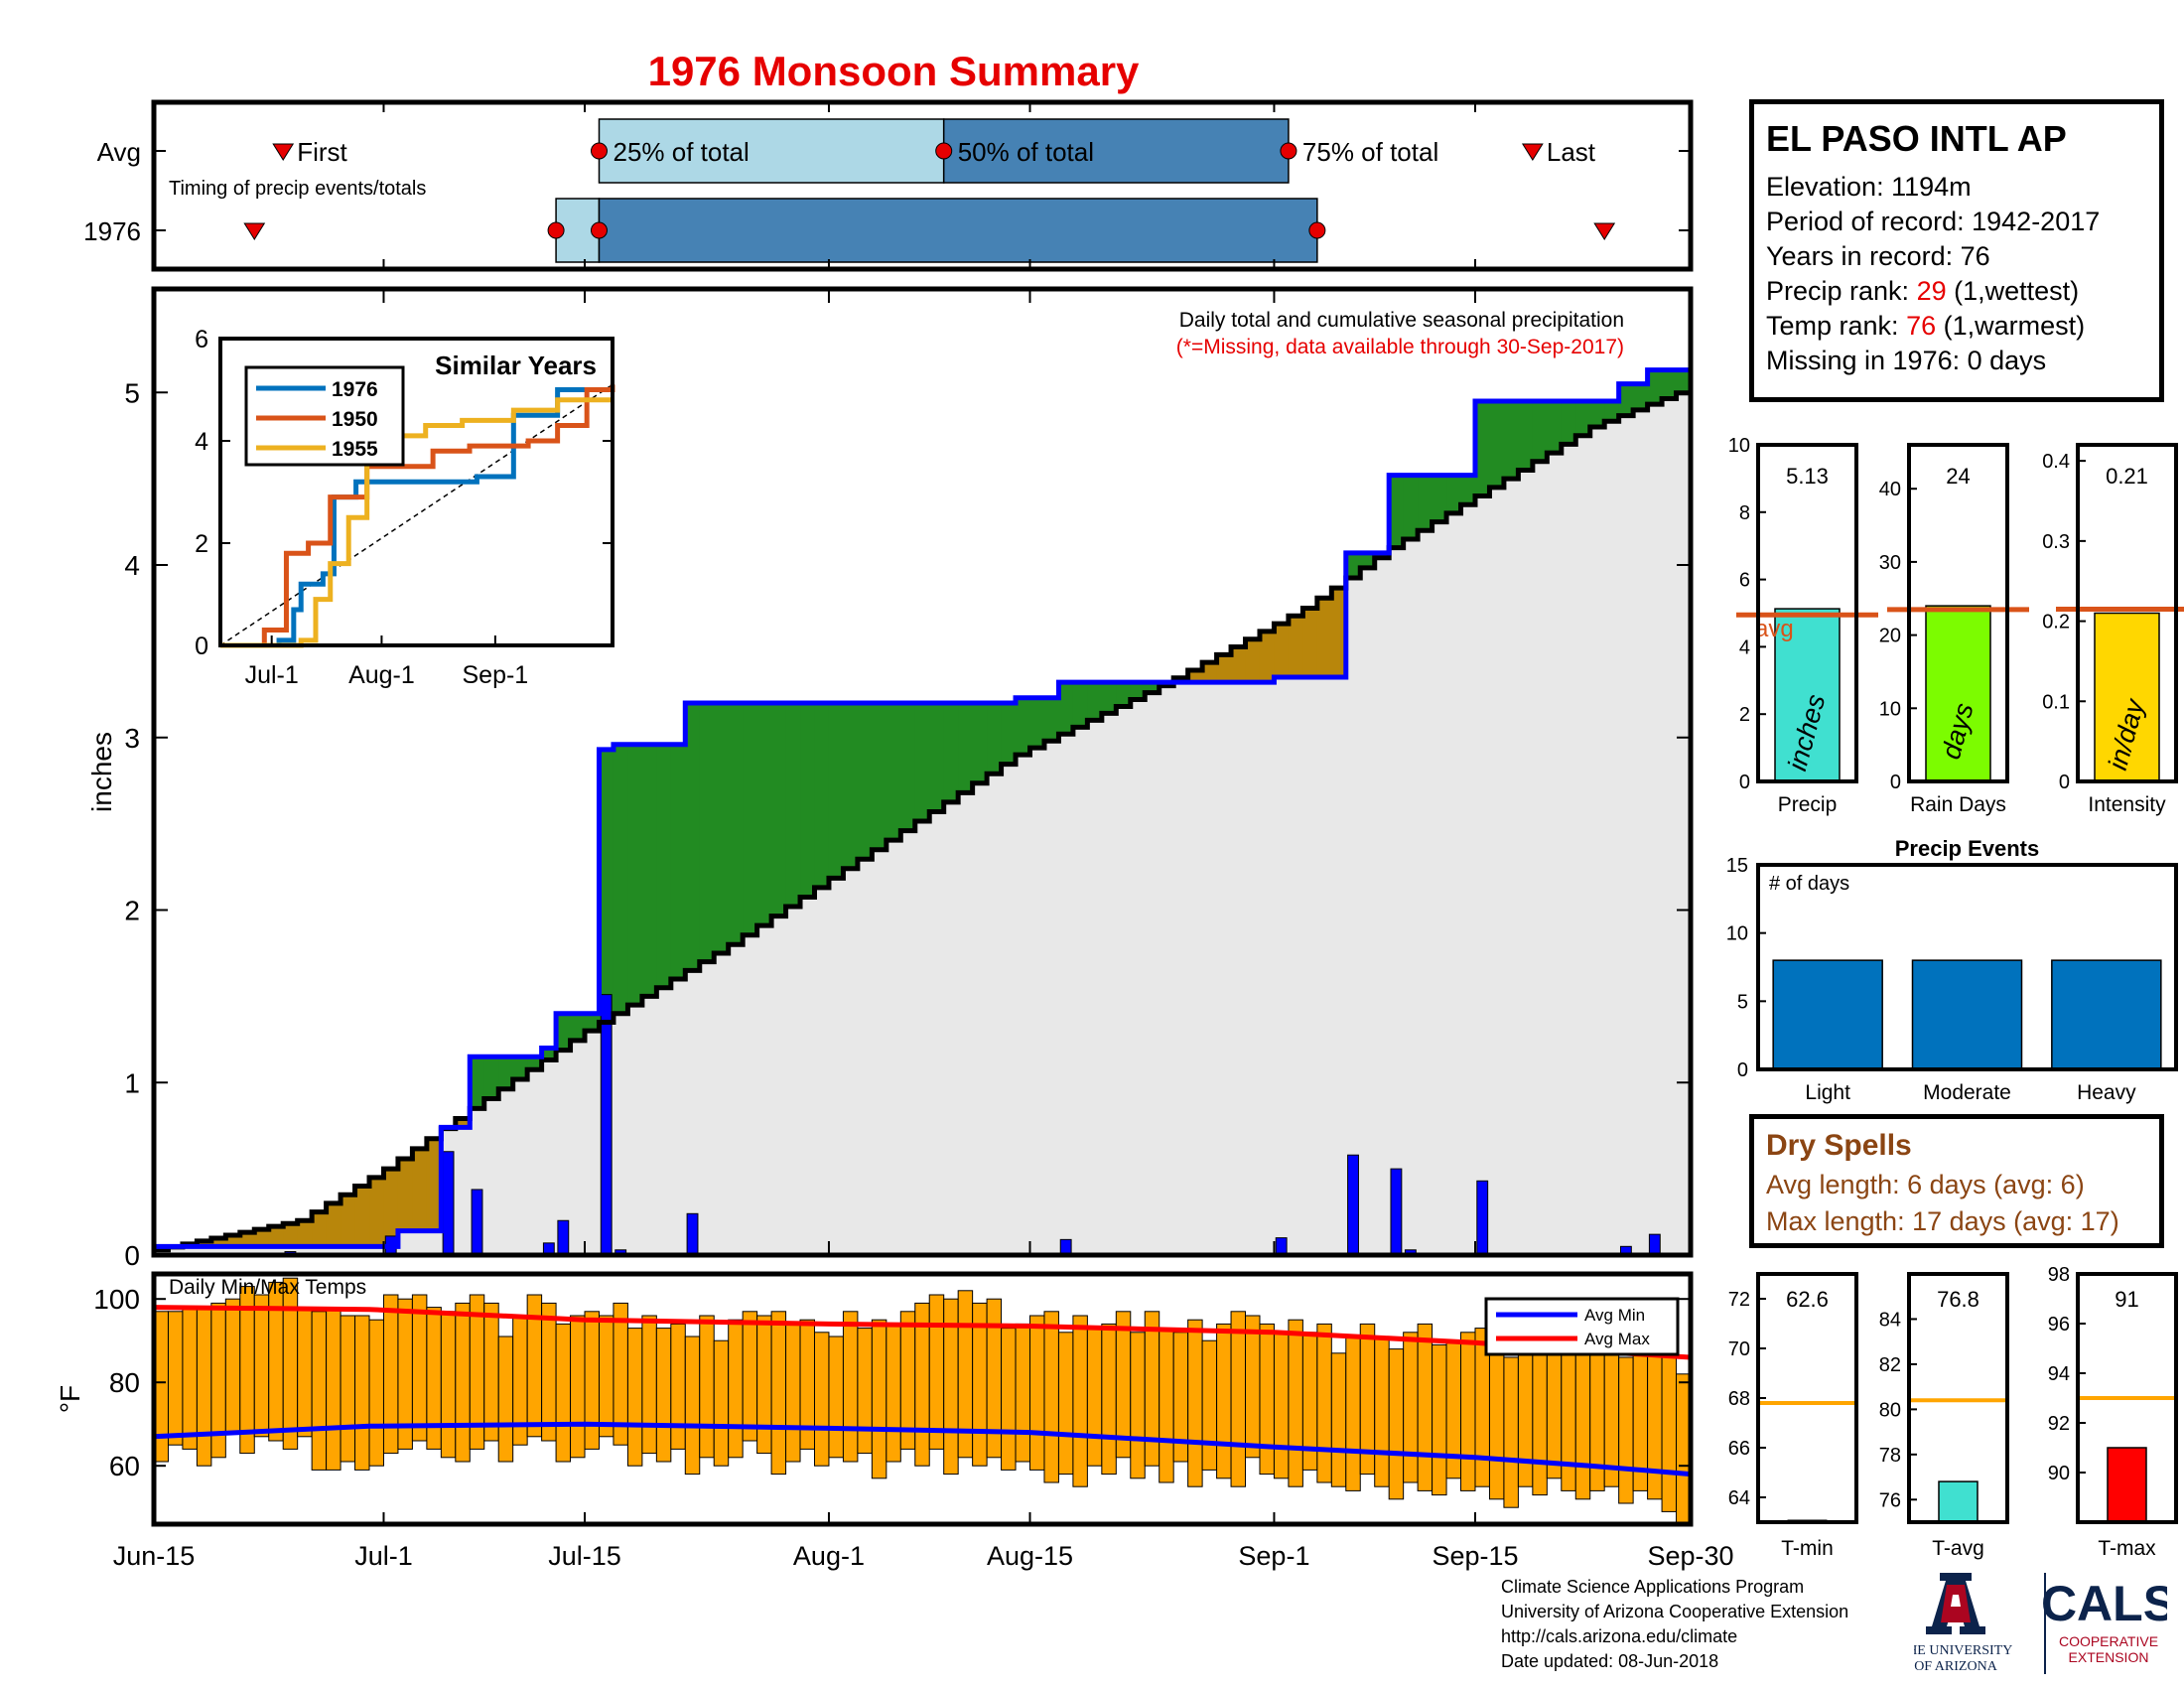  Describe the element at coordinates (1839, 1145) in the screenshot. I see `dry-spells-title: Dry Spells` at that location.